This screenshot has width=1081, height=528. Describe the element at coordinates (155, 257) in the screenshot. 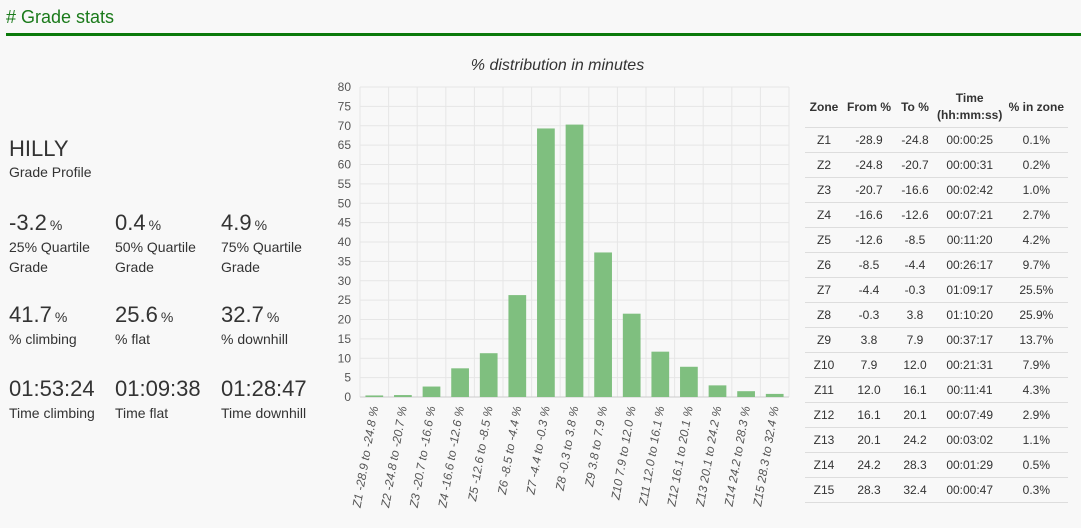

I see `stat-label: 50% Quartile Grade` at that location.